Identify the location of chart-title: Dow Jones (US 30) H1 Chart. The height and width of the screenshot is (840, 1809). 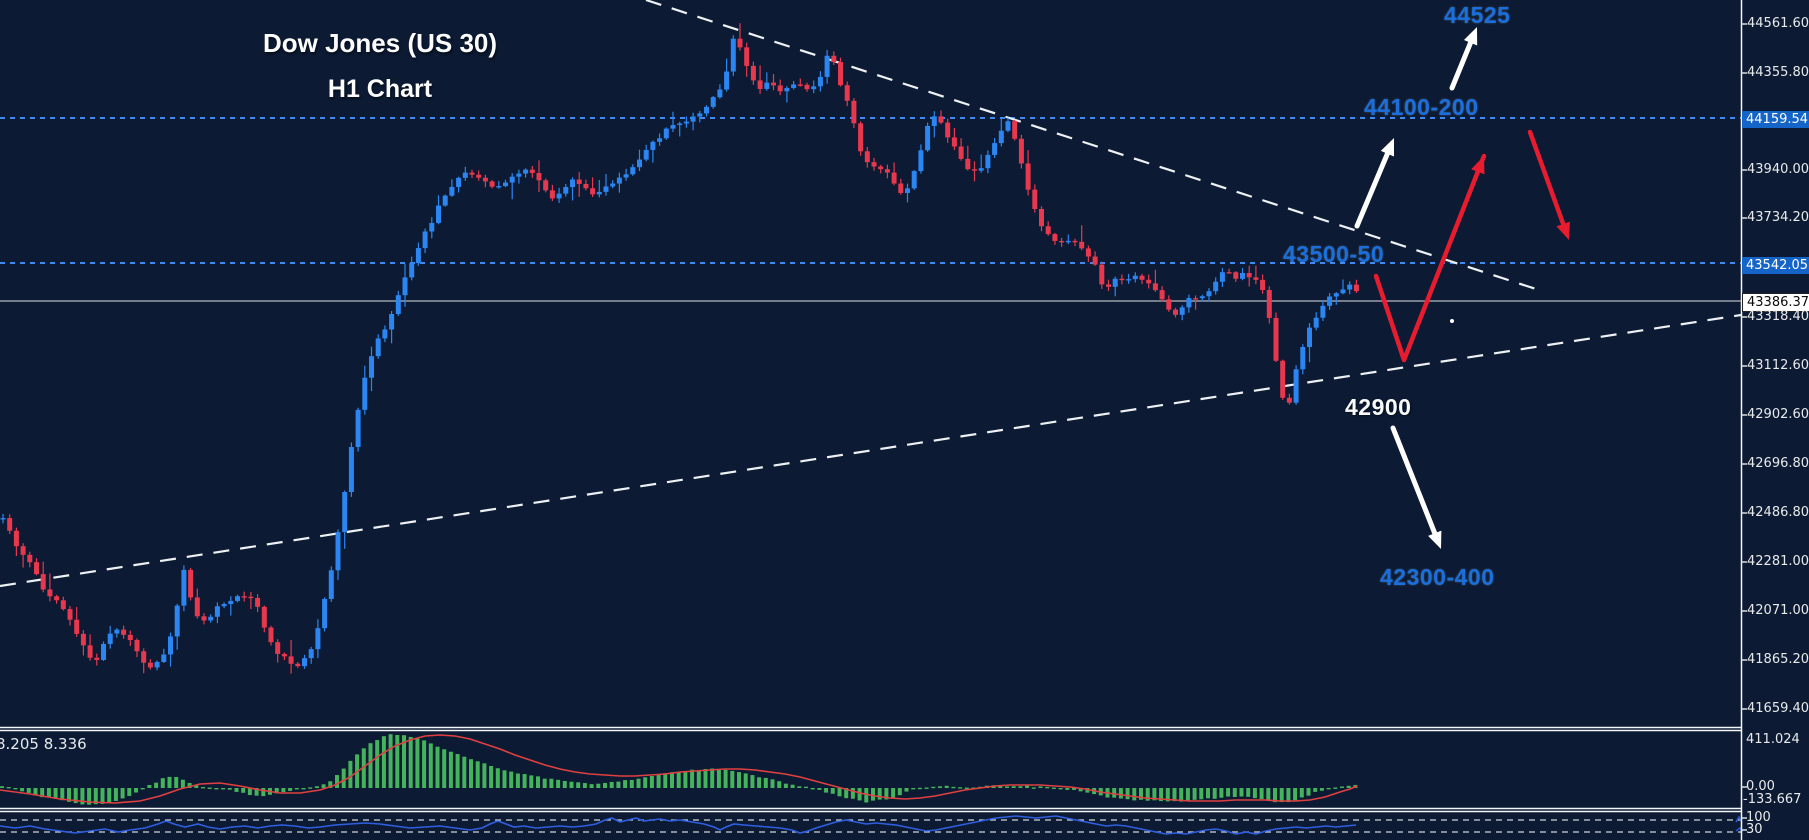
(380, 66).